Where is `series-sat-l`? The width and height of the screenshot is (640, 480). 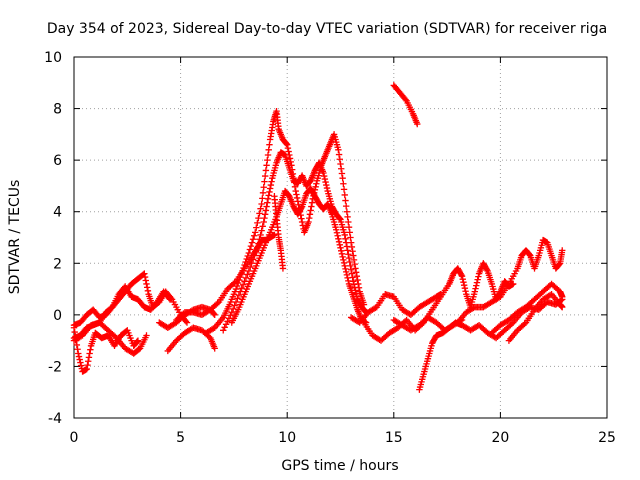 series-sat-l is located at coordinates (395, 308).